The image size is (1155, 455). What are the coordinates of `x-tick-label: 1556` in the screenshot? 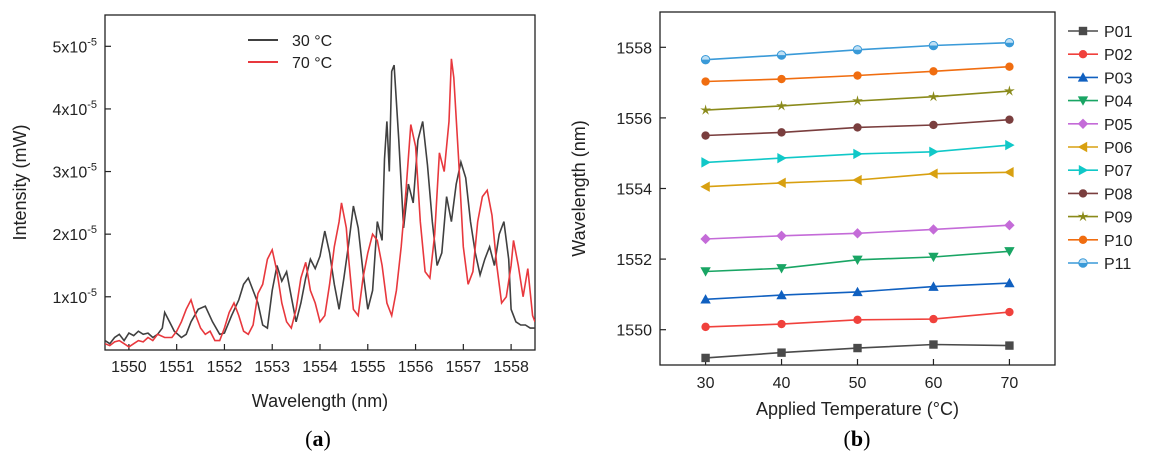 It's located at (416, 367).